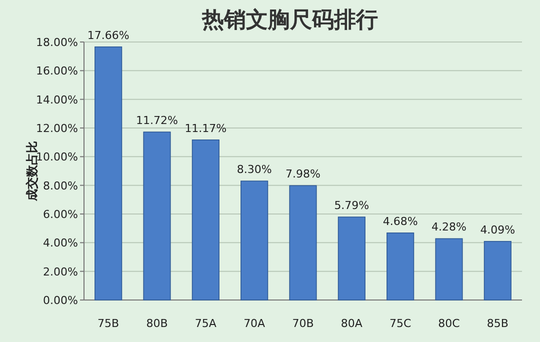 The width and height of the screenshot is (540, 342). What do you see at coordinates (289, 20) in the screenshot?
I see `chart-title: 热销文胸尺码排行` at bounding box center [289, 20].